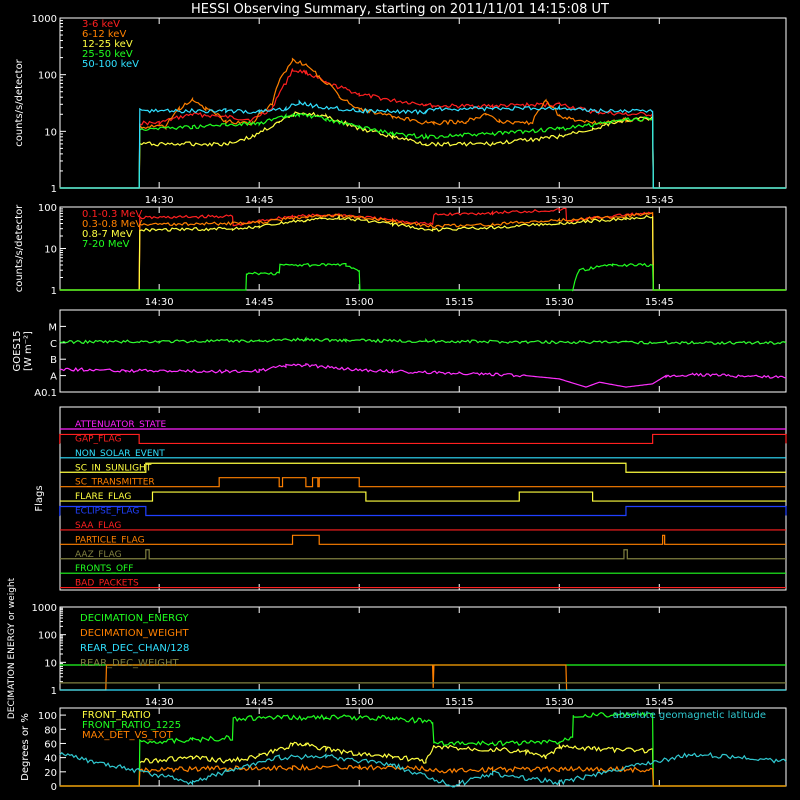  What do you see at coordinates (50, 730) in the screenshot?
I see `y-tick-label: 80` at bounding box center [50, 730].